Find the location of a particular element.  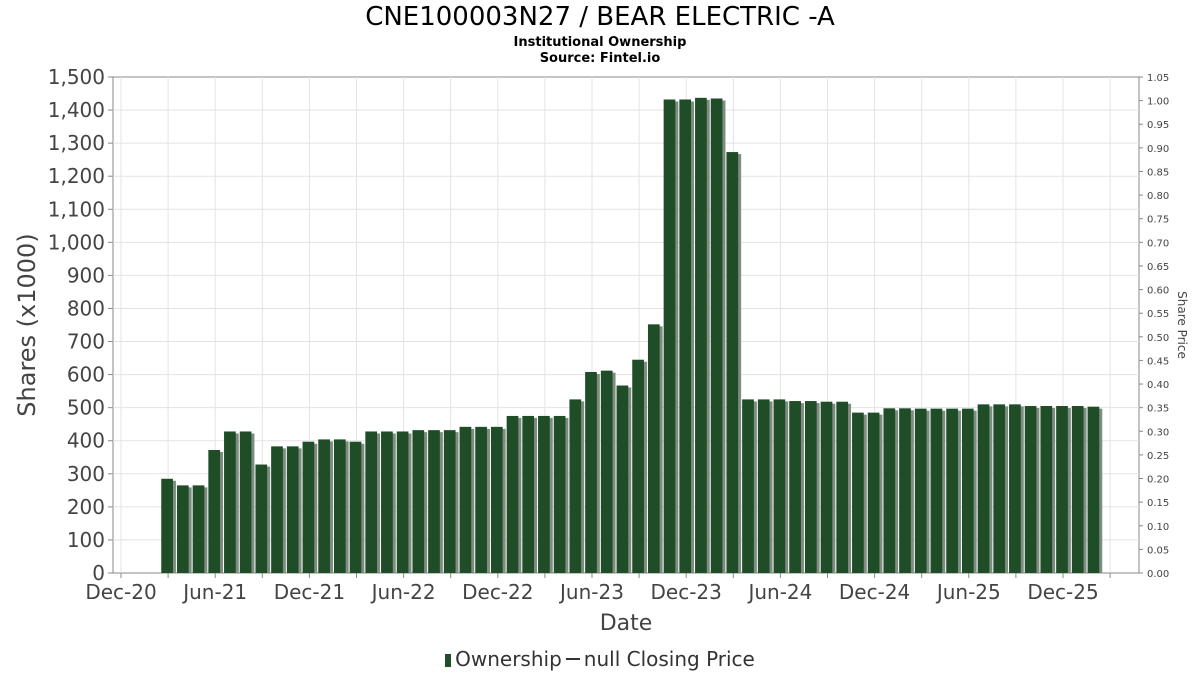

chart-title: CNE100003N27 / BEAR ELECTRIC -A is located at coordinates (600, 17).